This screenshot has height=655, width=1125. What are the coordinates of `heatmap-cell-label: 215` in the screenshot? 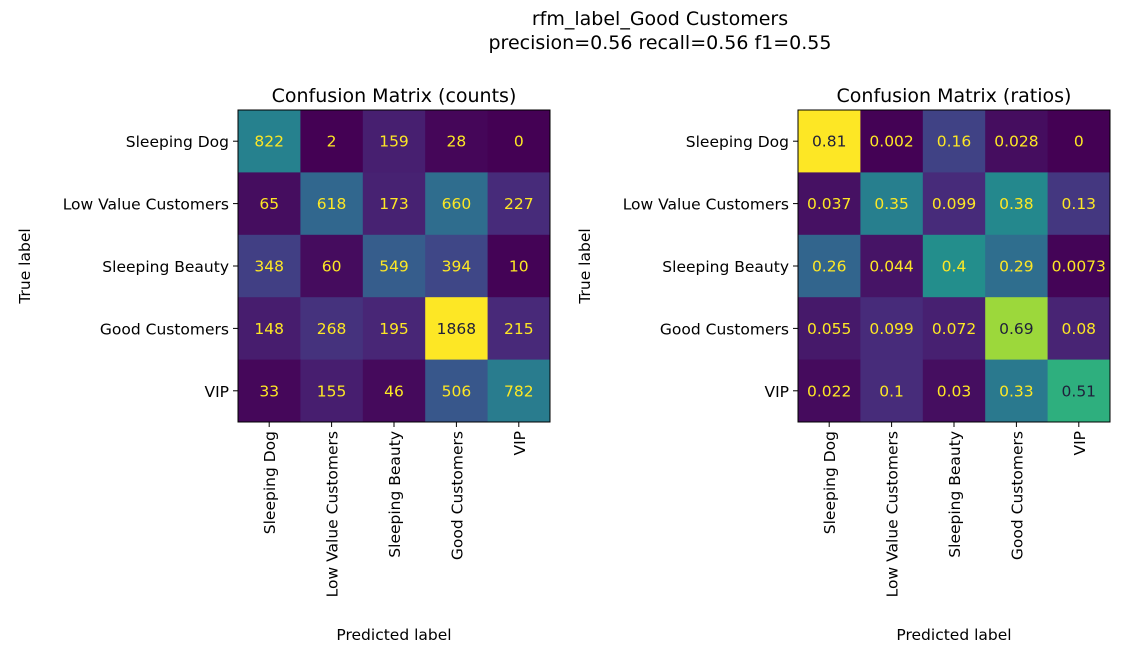 It's located at (519, 329).